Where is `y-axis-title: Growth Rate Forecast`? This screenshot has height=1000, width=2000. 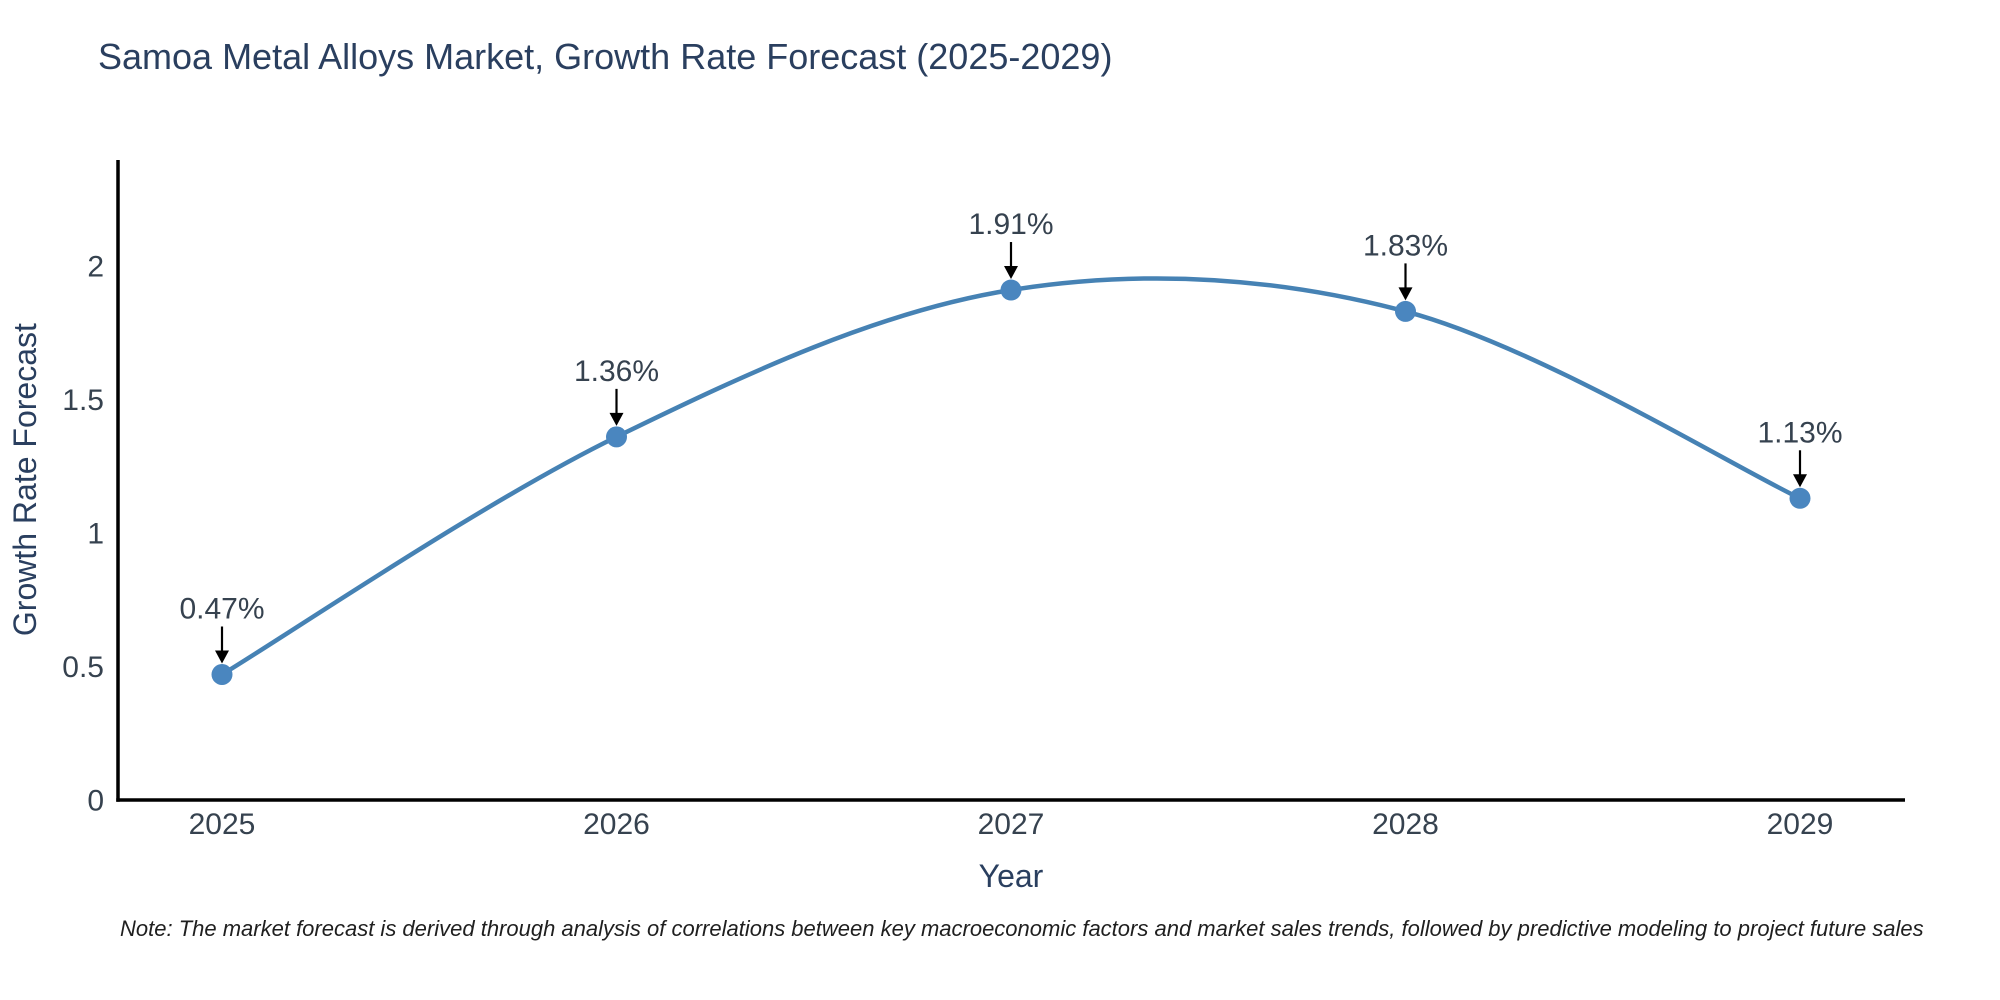
y-axis-title: Growth Rate Forecast is located at coordinates (25, 479).